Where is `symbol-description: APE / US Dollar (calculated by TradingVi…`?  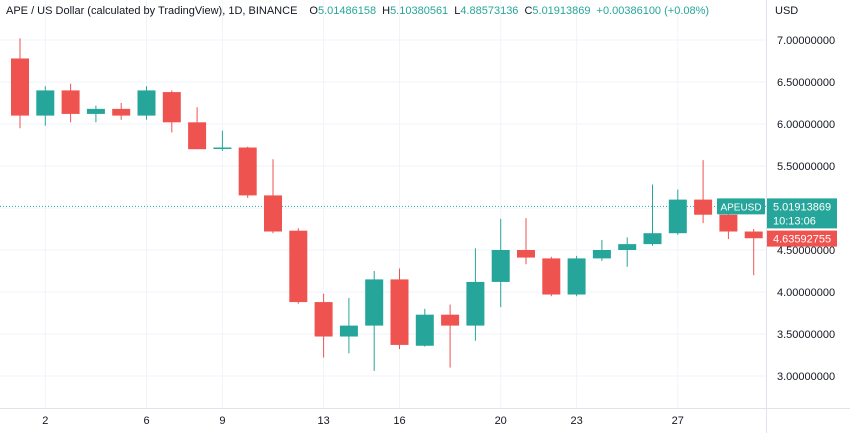
symbol-description: APE / US Dollar (calculated by TradingVi… is located at coordinates (152, 11).